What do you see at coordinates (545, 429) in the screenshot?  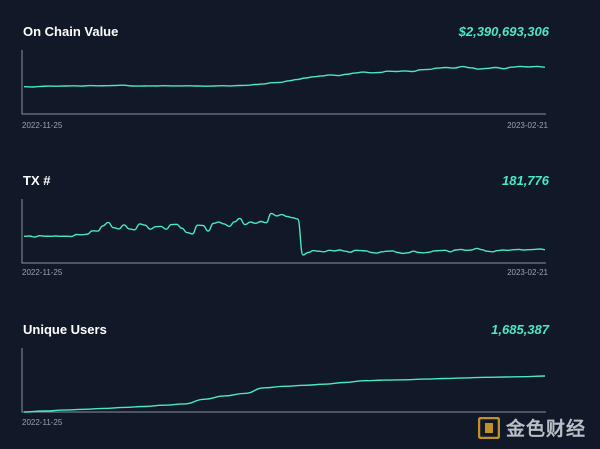 I see `watermark-text: 金色财经` at bounding box center [545, 429].